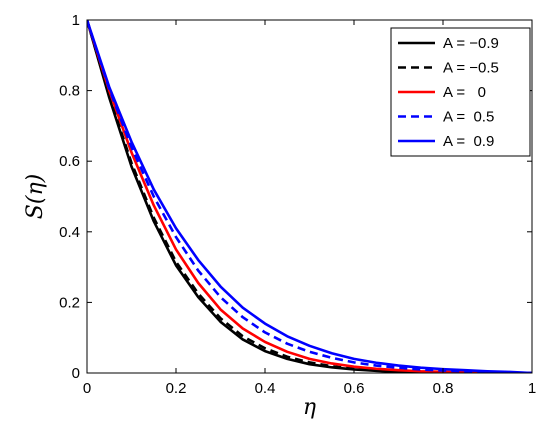 The width and height of the screenshot is (550, 432). Describe the element at coordinates (354, 388) in the screenshot. I see `x-tick-label: 0.6` at that location.